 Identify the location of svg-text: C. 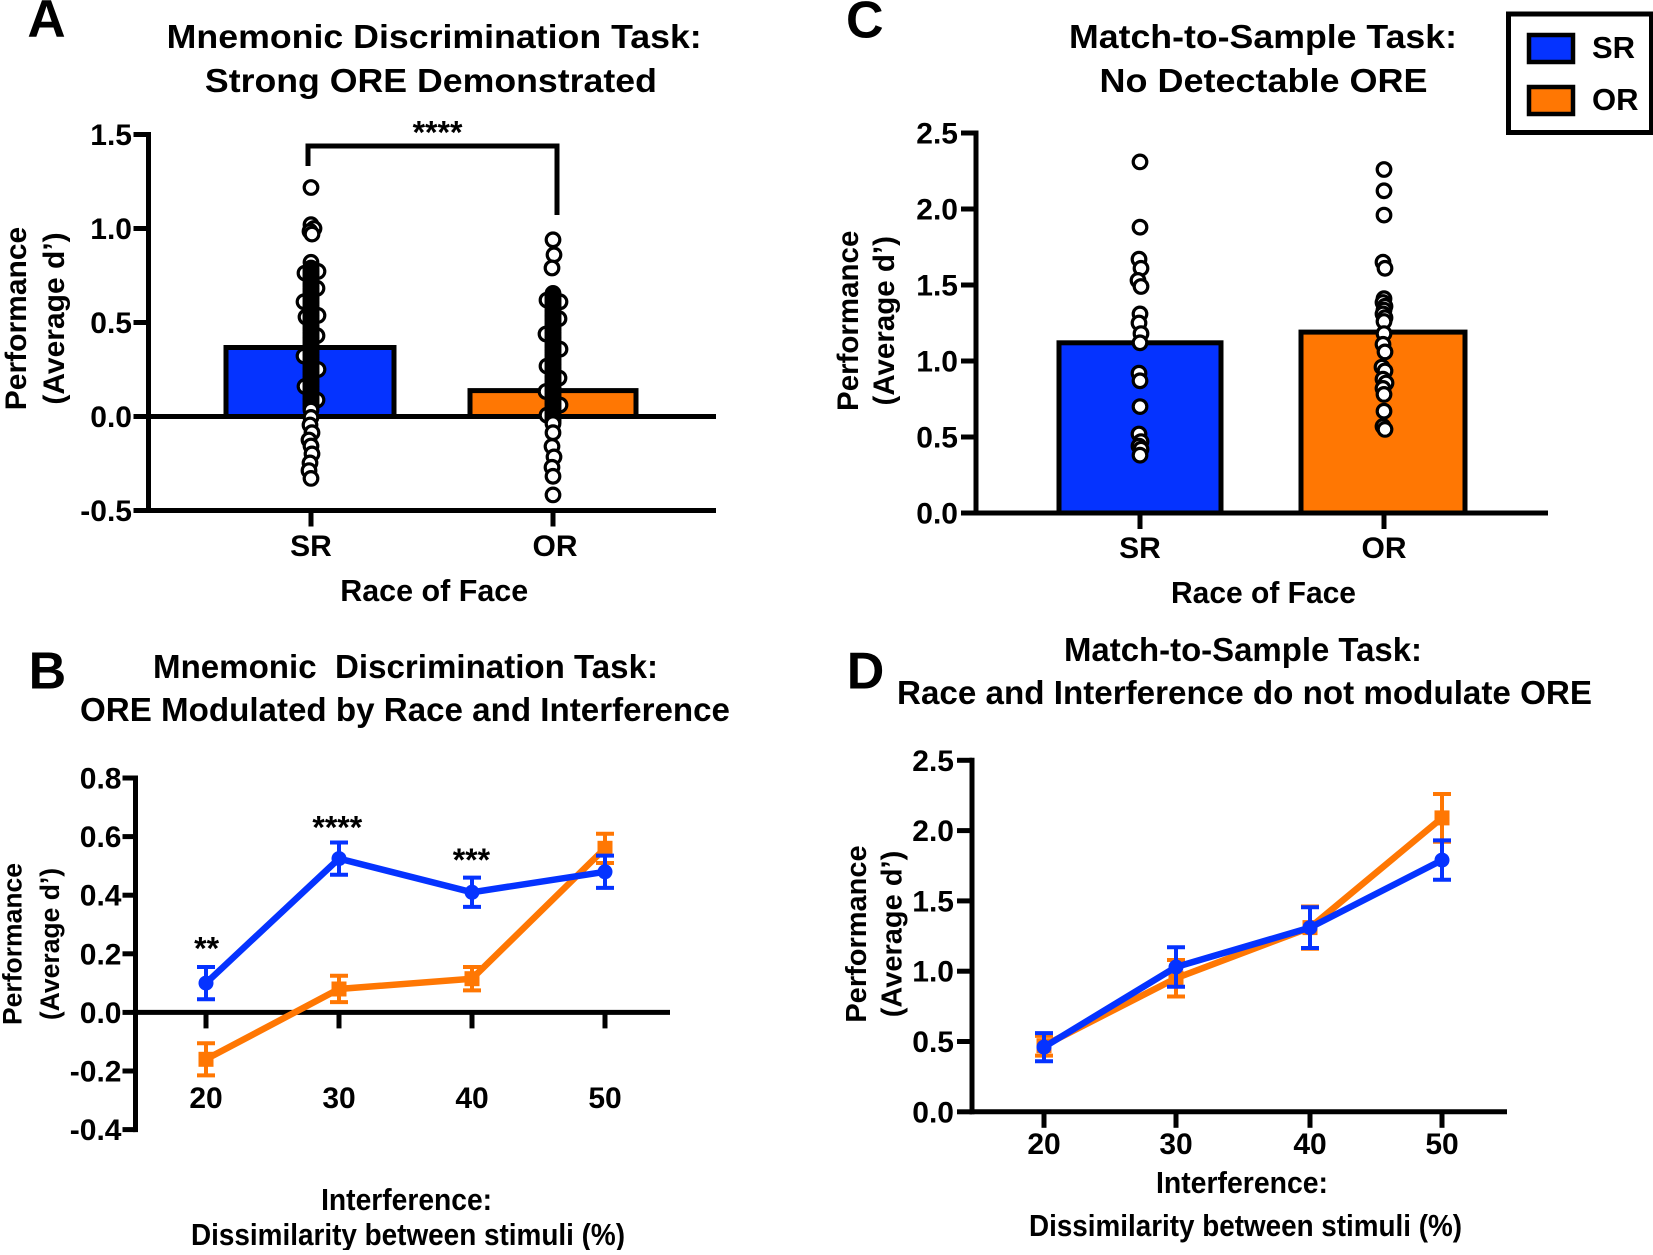
(865, 25).